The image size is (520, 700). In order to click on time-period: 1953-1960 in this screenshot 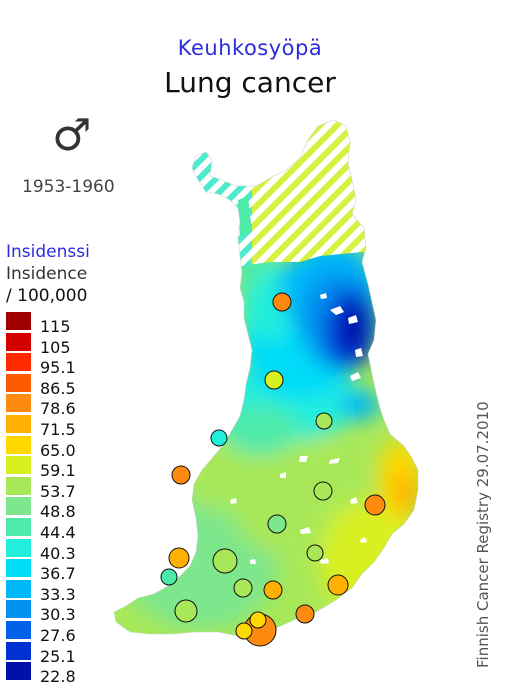, I will do `click(68, 187)`.